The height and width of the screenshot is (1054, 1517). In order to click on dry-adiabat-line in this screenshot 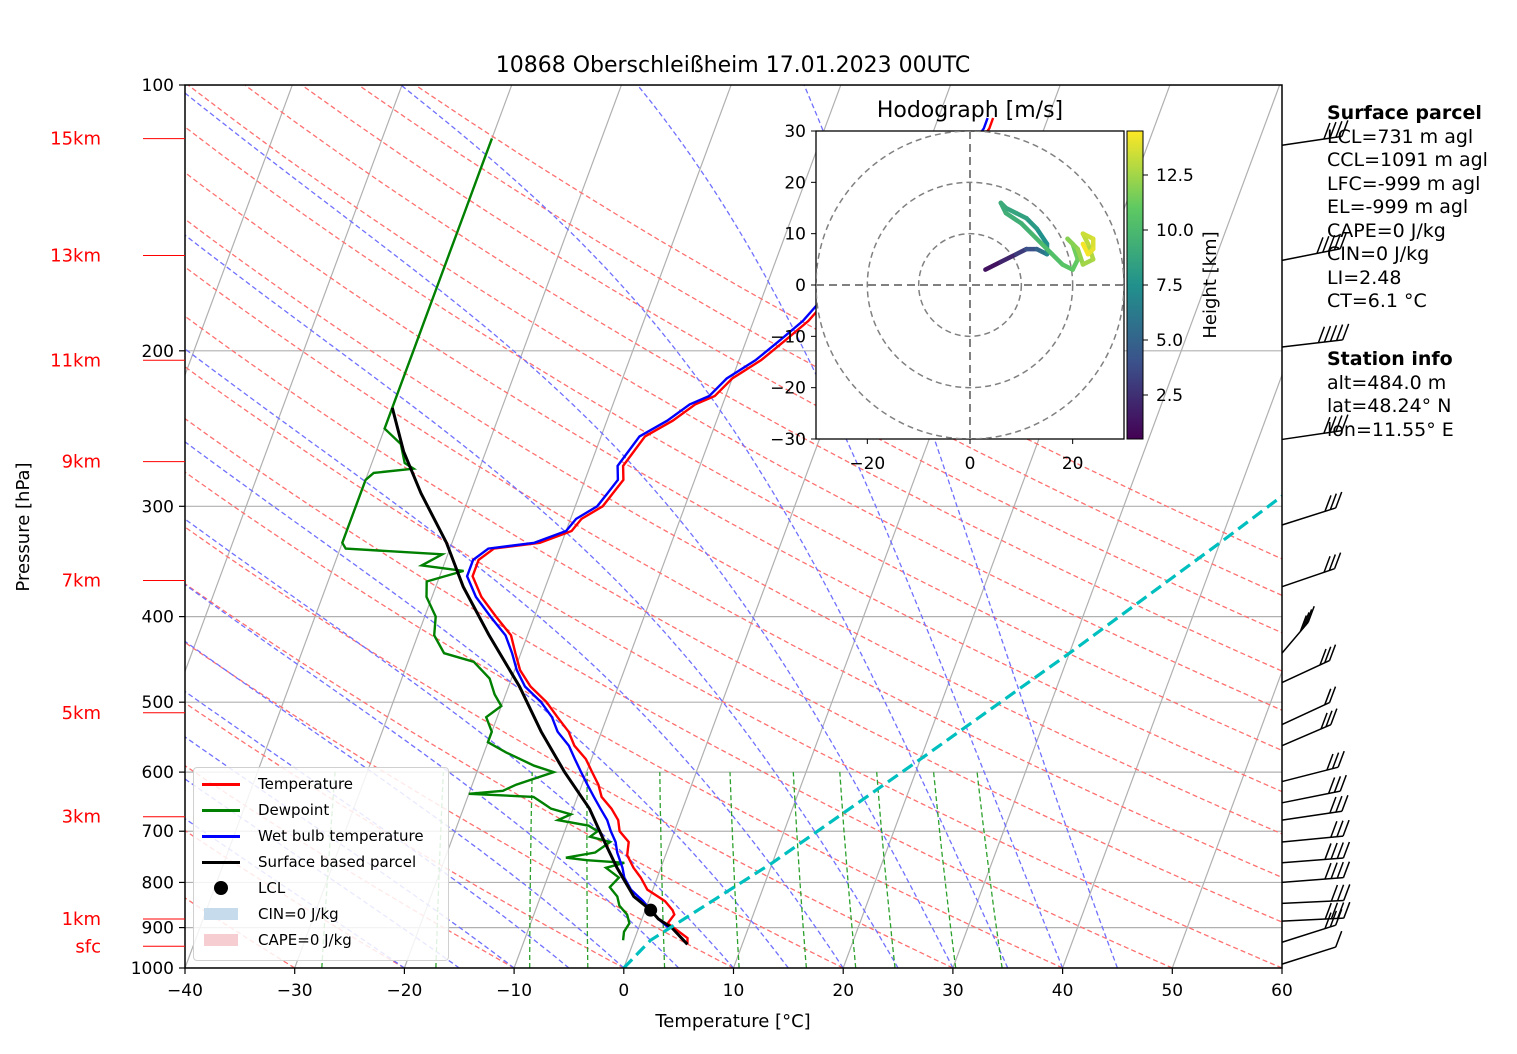, I will do `click(405, 835)`.